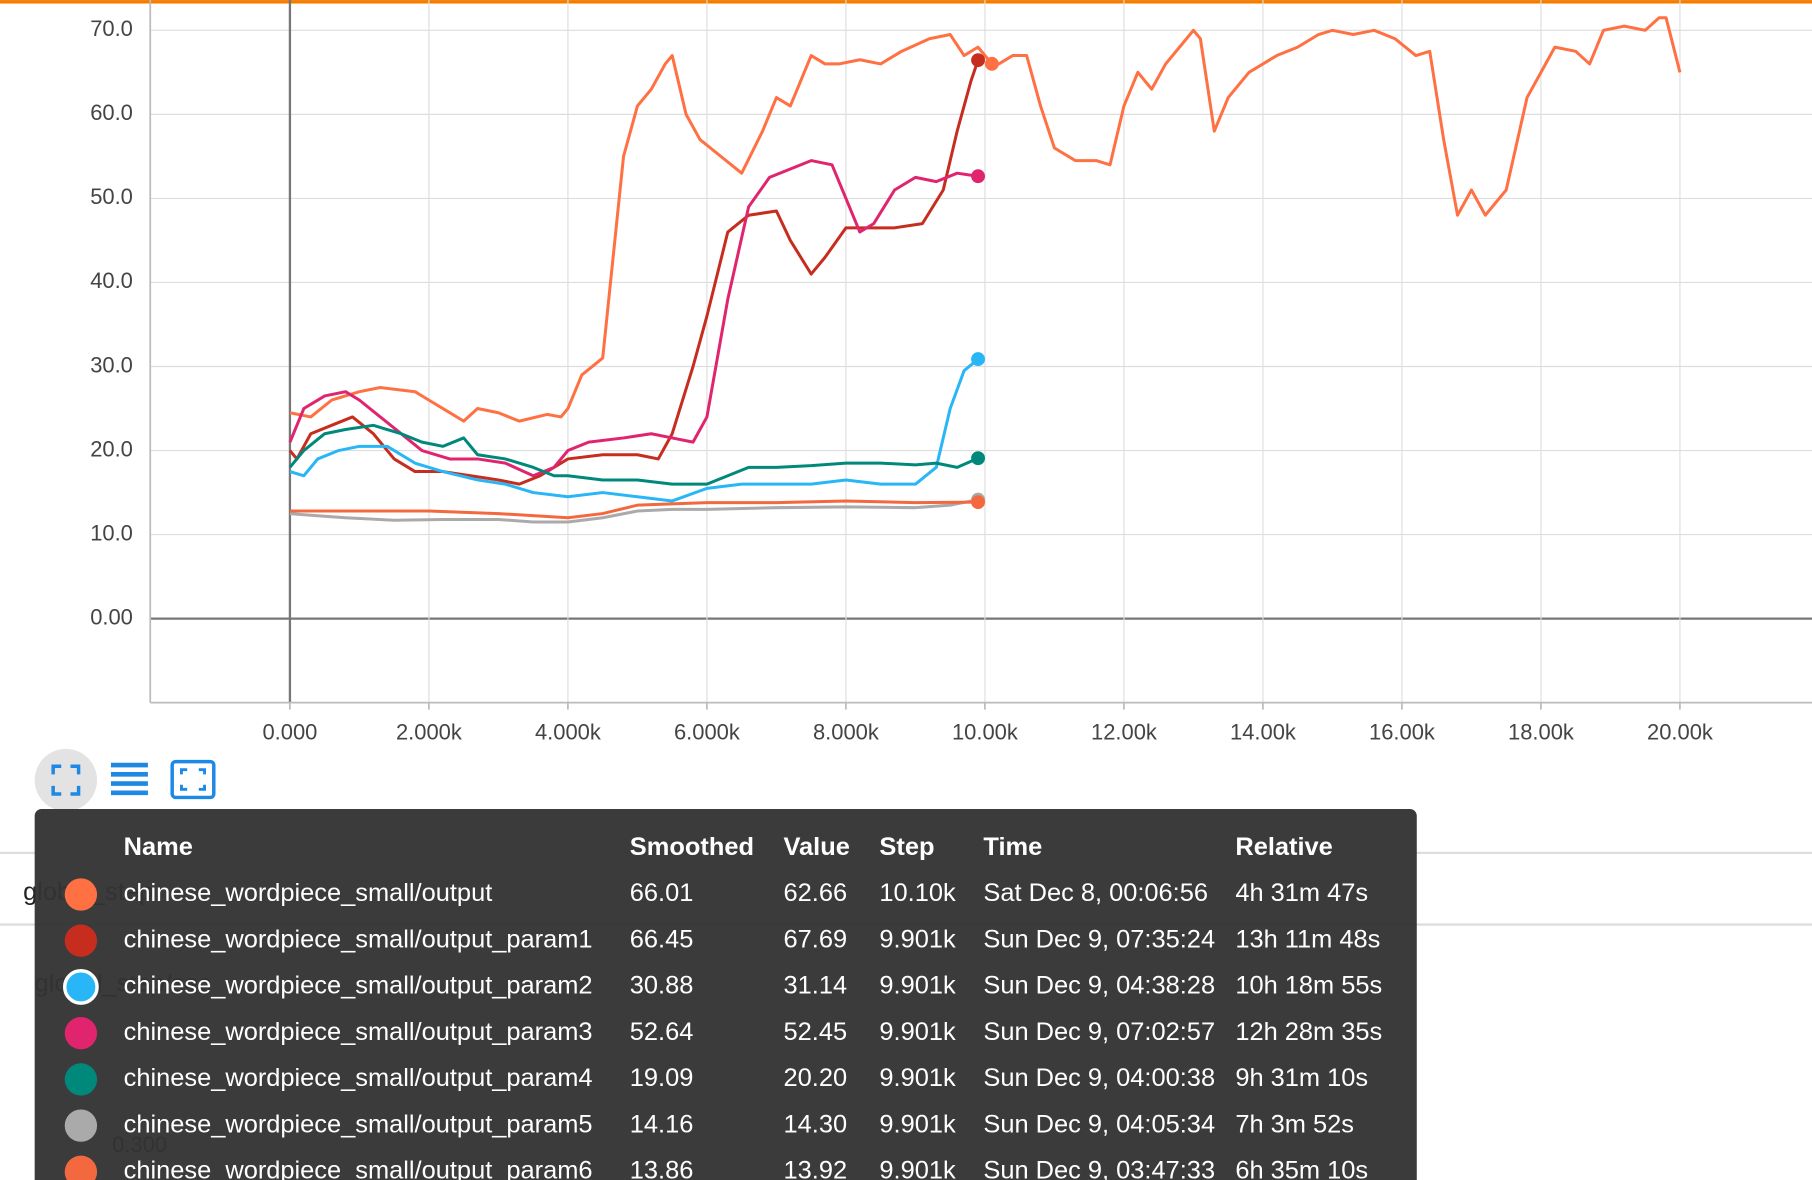 The image size is (1812, 1180). What do you see at coordinates (1099, 939) in the screenshot?
I see `time-cell: Sun Dec 9, 07:35:24` at bounding box center [1099, 939].